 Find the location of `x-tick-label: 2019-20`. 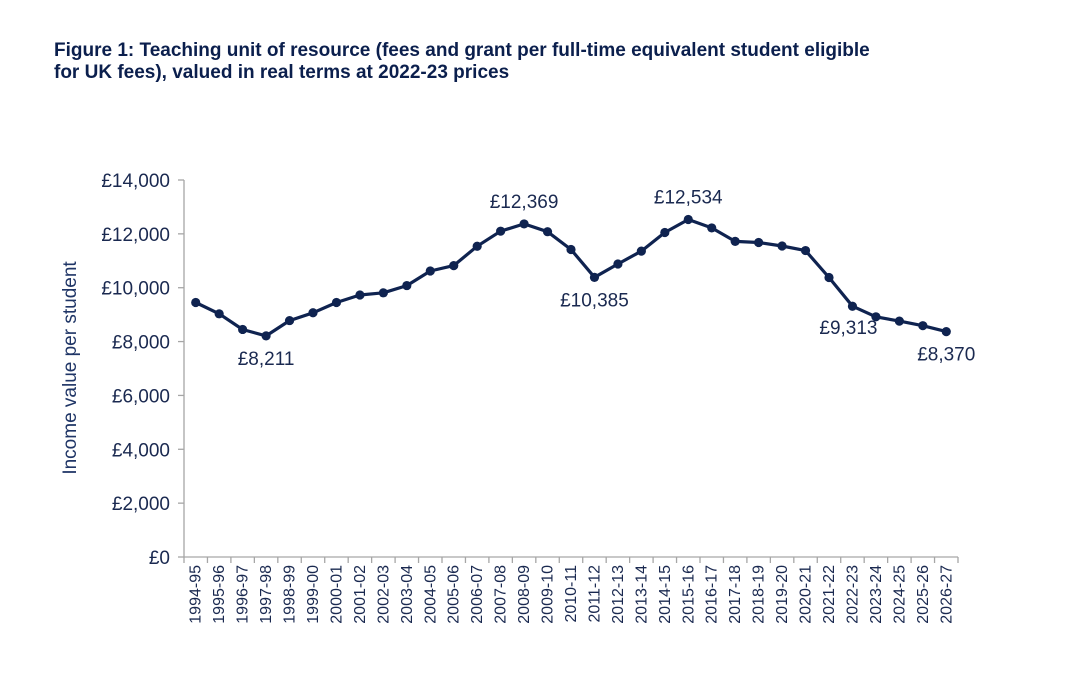

x-tick-label: 2019-20 is located at coordinates (782, 594).